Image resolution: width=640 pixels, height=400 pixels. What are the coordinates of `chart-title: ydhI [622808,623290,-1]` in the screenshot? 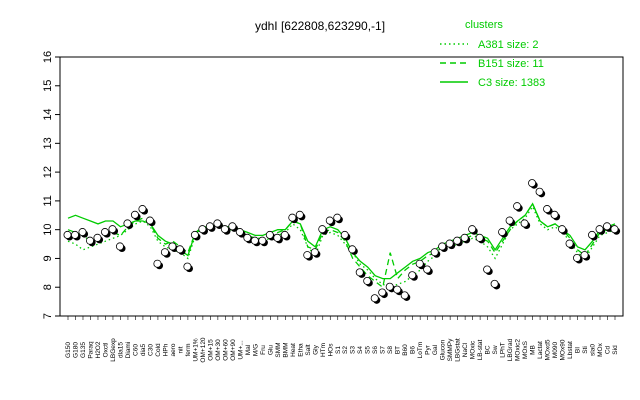 It's located at (320, 26).